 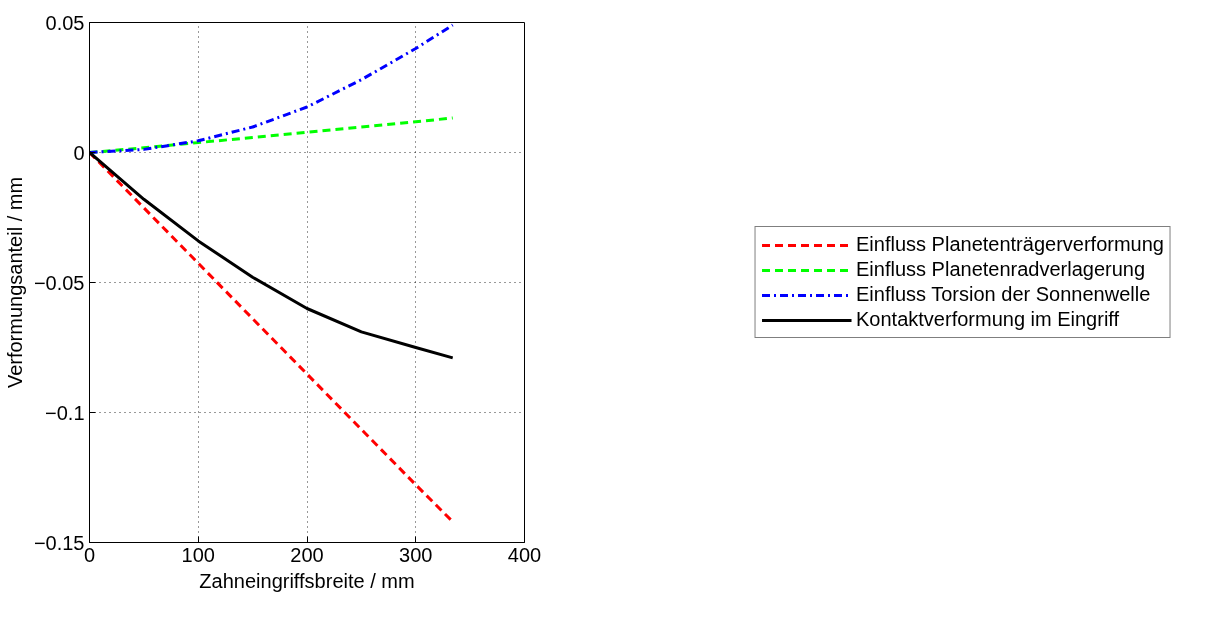 I want to click on legend-label: Kontaktverformung im Eingriff, so click(x=988, y=319).